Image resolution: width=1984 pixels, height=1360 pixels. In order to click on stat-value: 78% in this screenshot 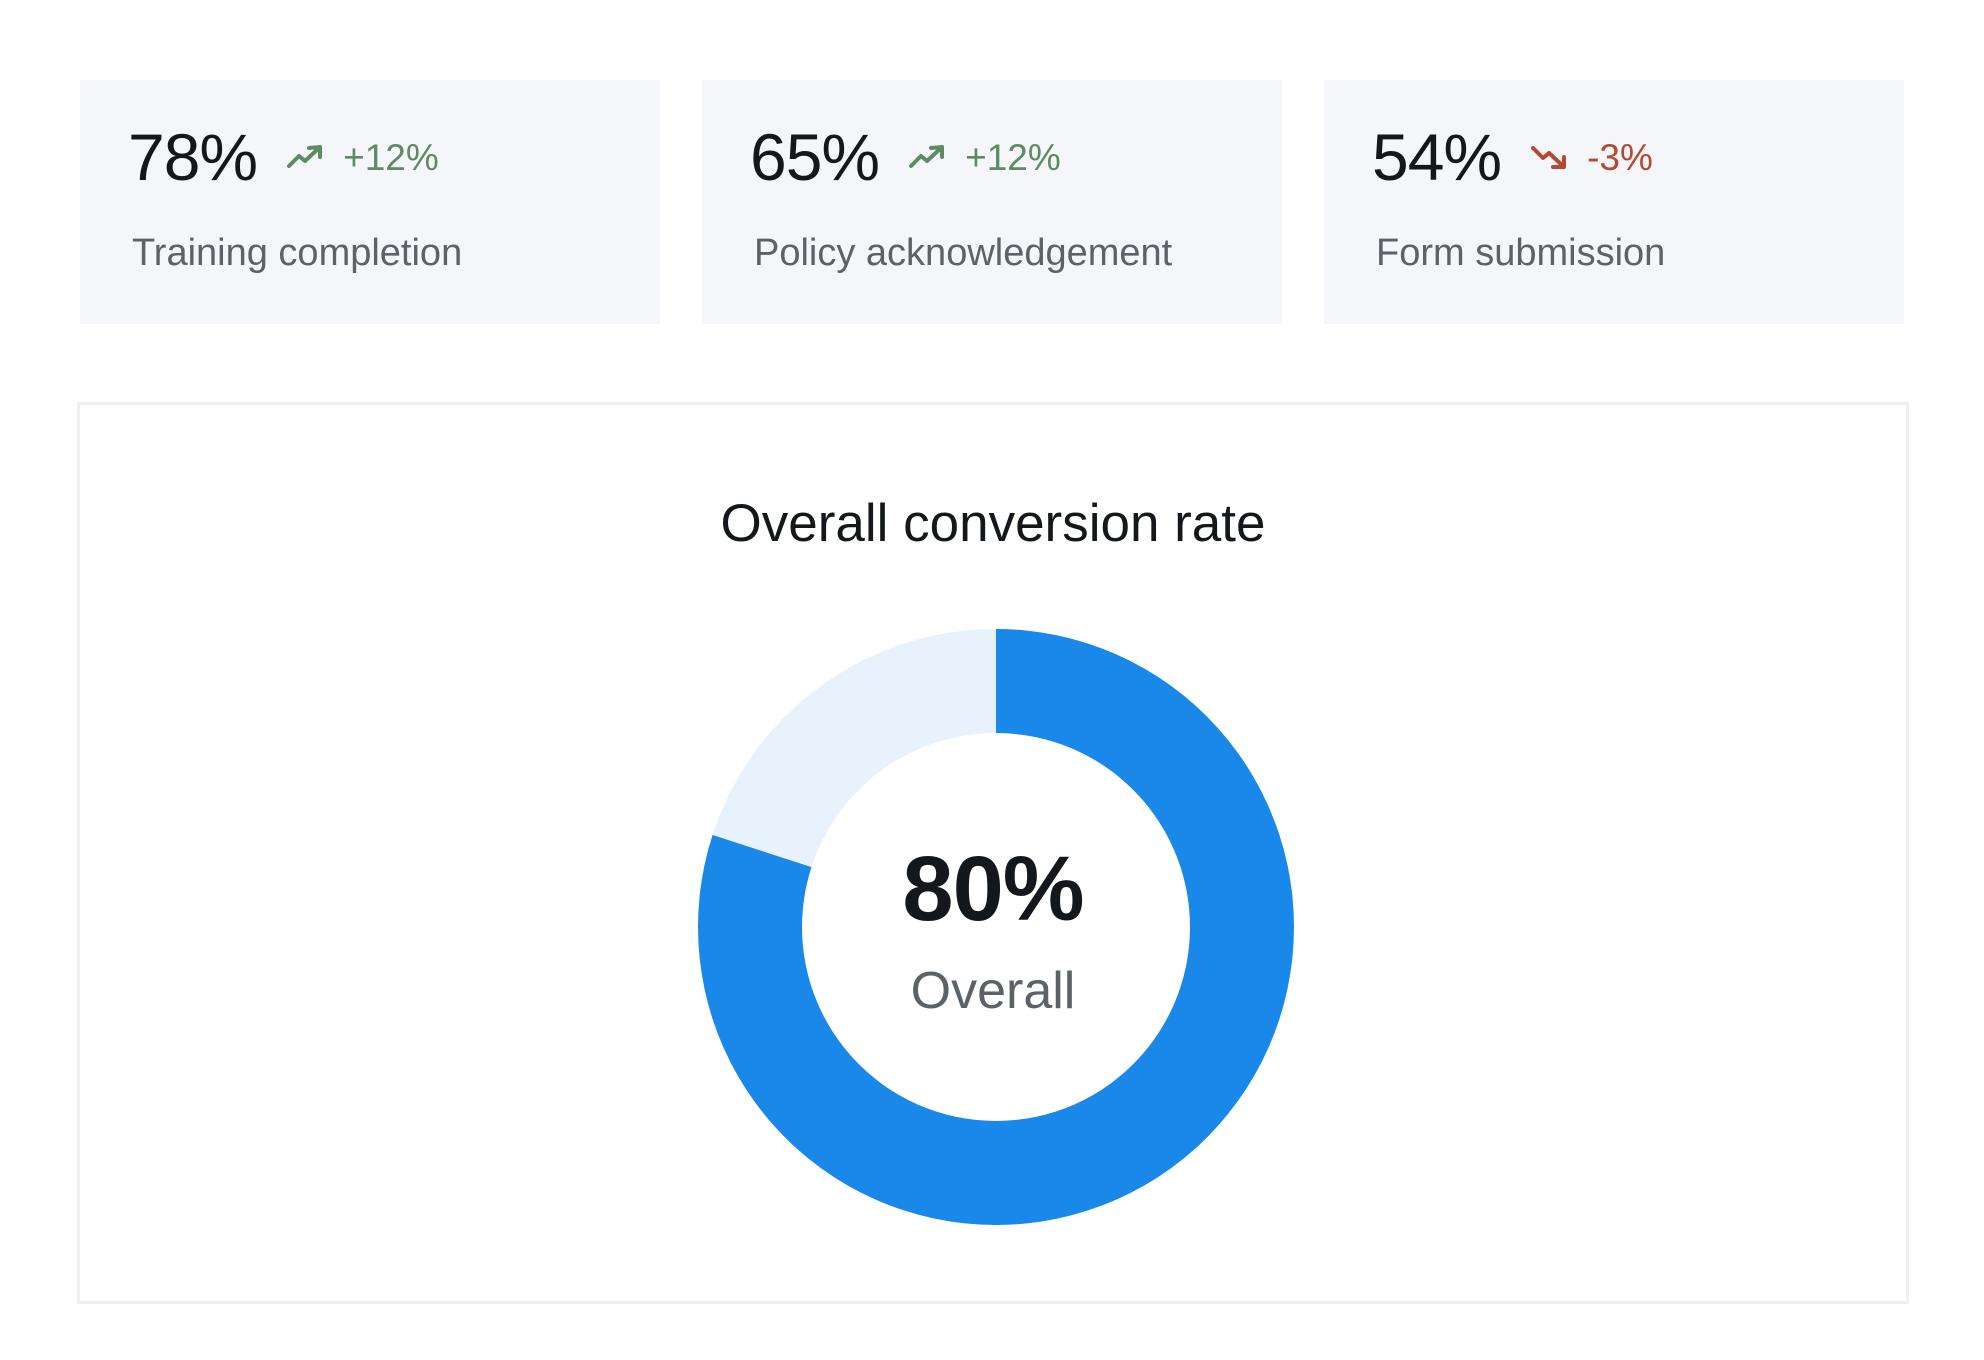, I will do `click(193, 157)`.